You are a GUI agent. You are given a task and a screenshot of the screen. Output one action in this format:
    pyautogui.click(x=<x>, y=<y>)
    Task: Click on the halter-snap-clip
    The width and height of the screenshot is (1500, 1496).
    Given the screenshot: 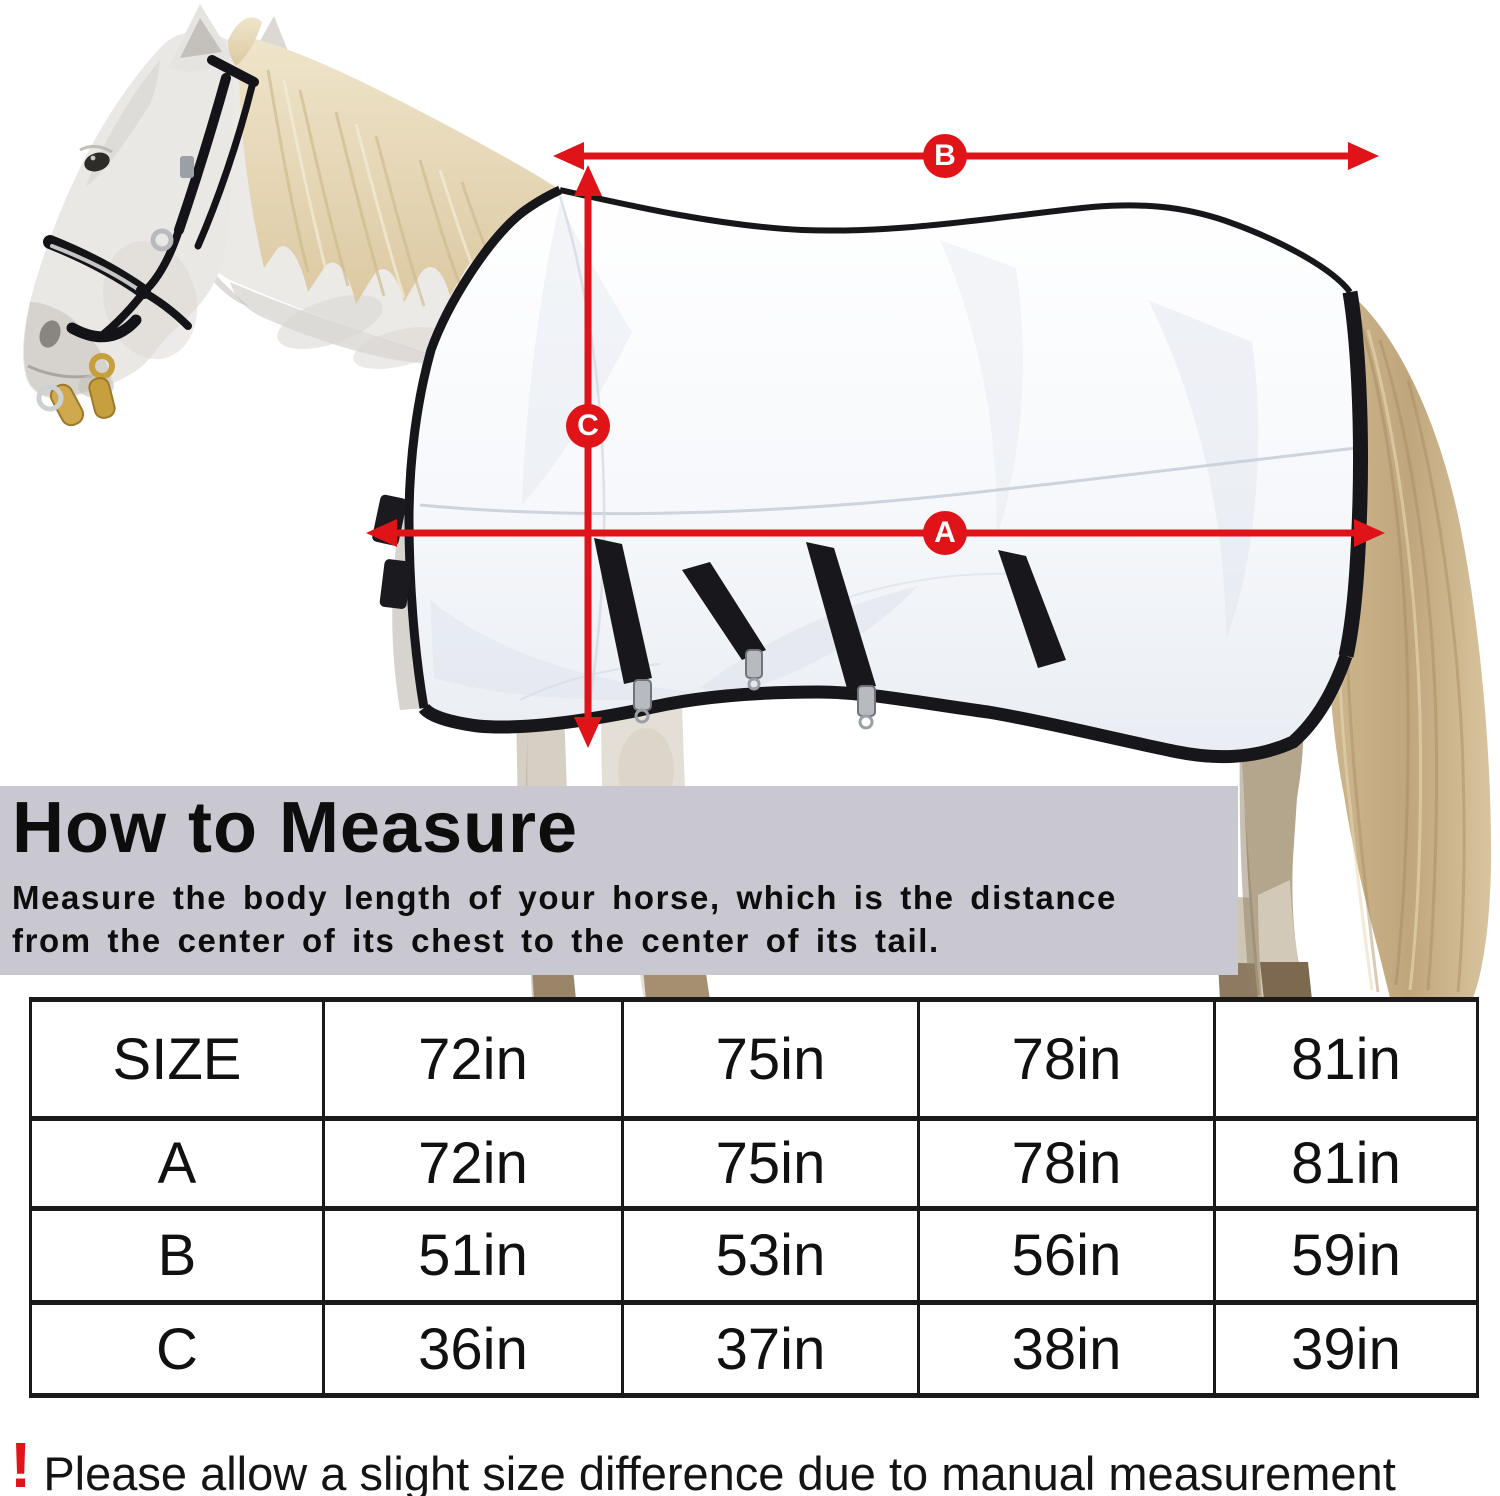 What is the action you would take?
    pyautogui.click(x=102, y=398)
    